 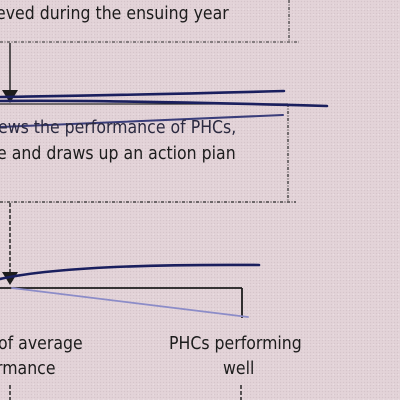 I want to click on top-box-text: eved during the ensuing year, so click(x=114, y=14).